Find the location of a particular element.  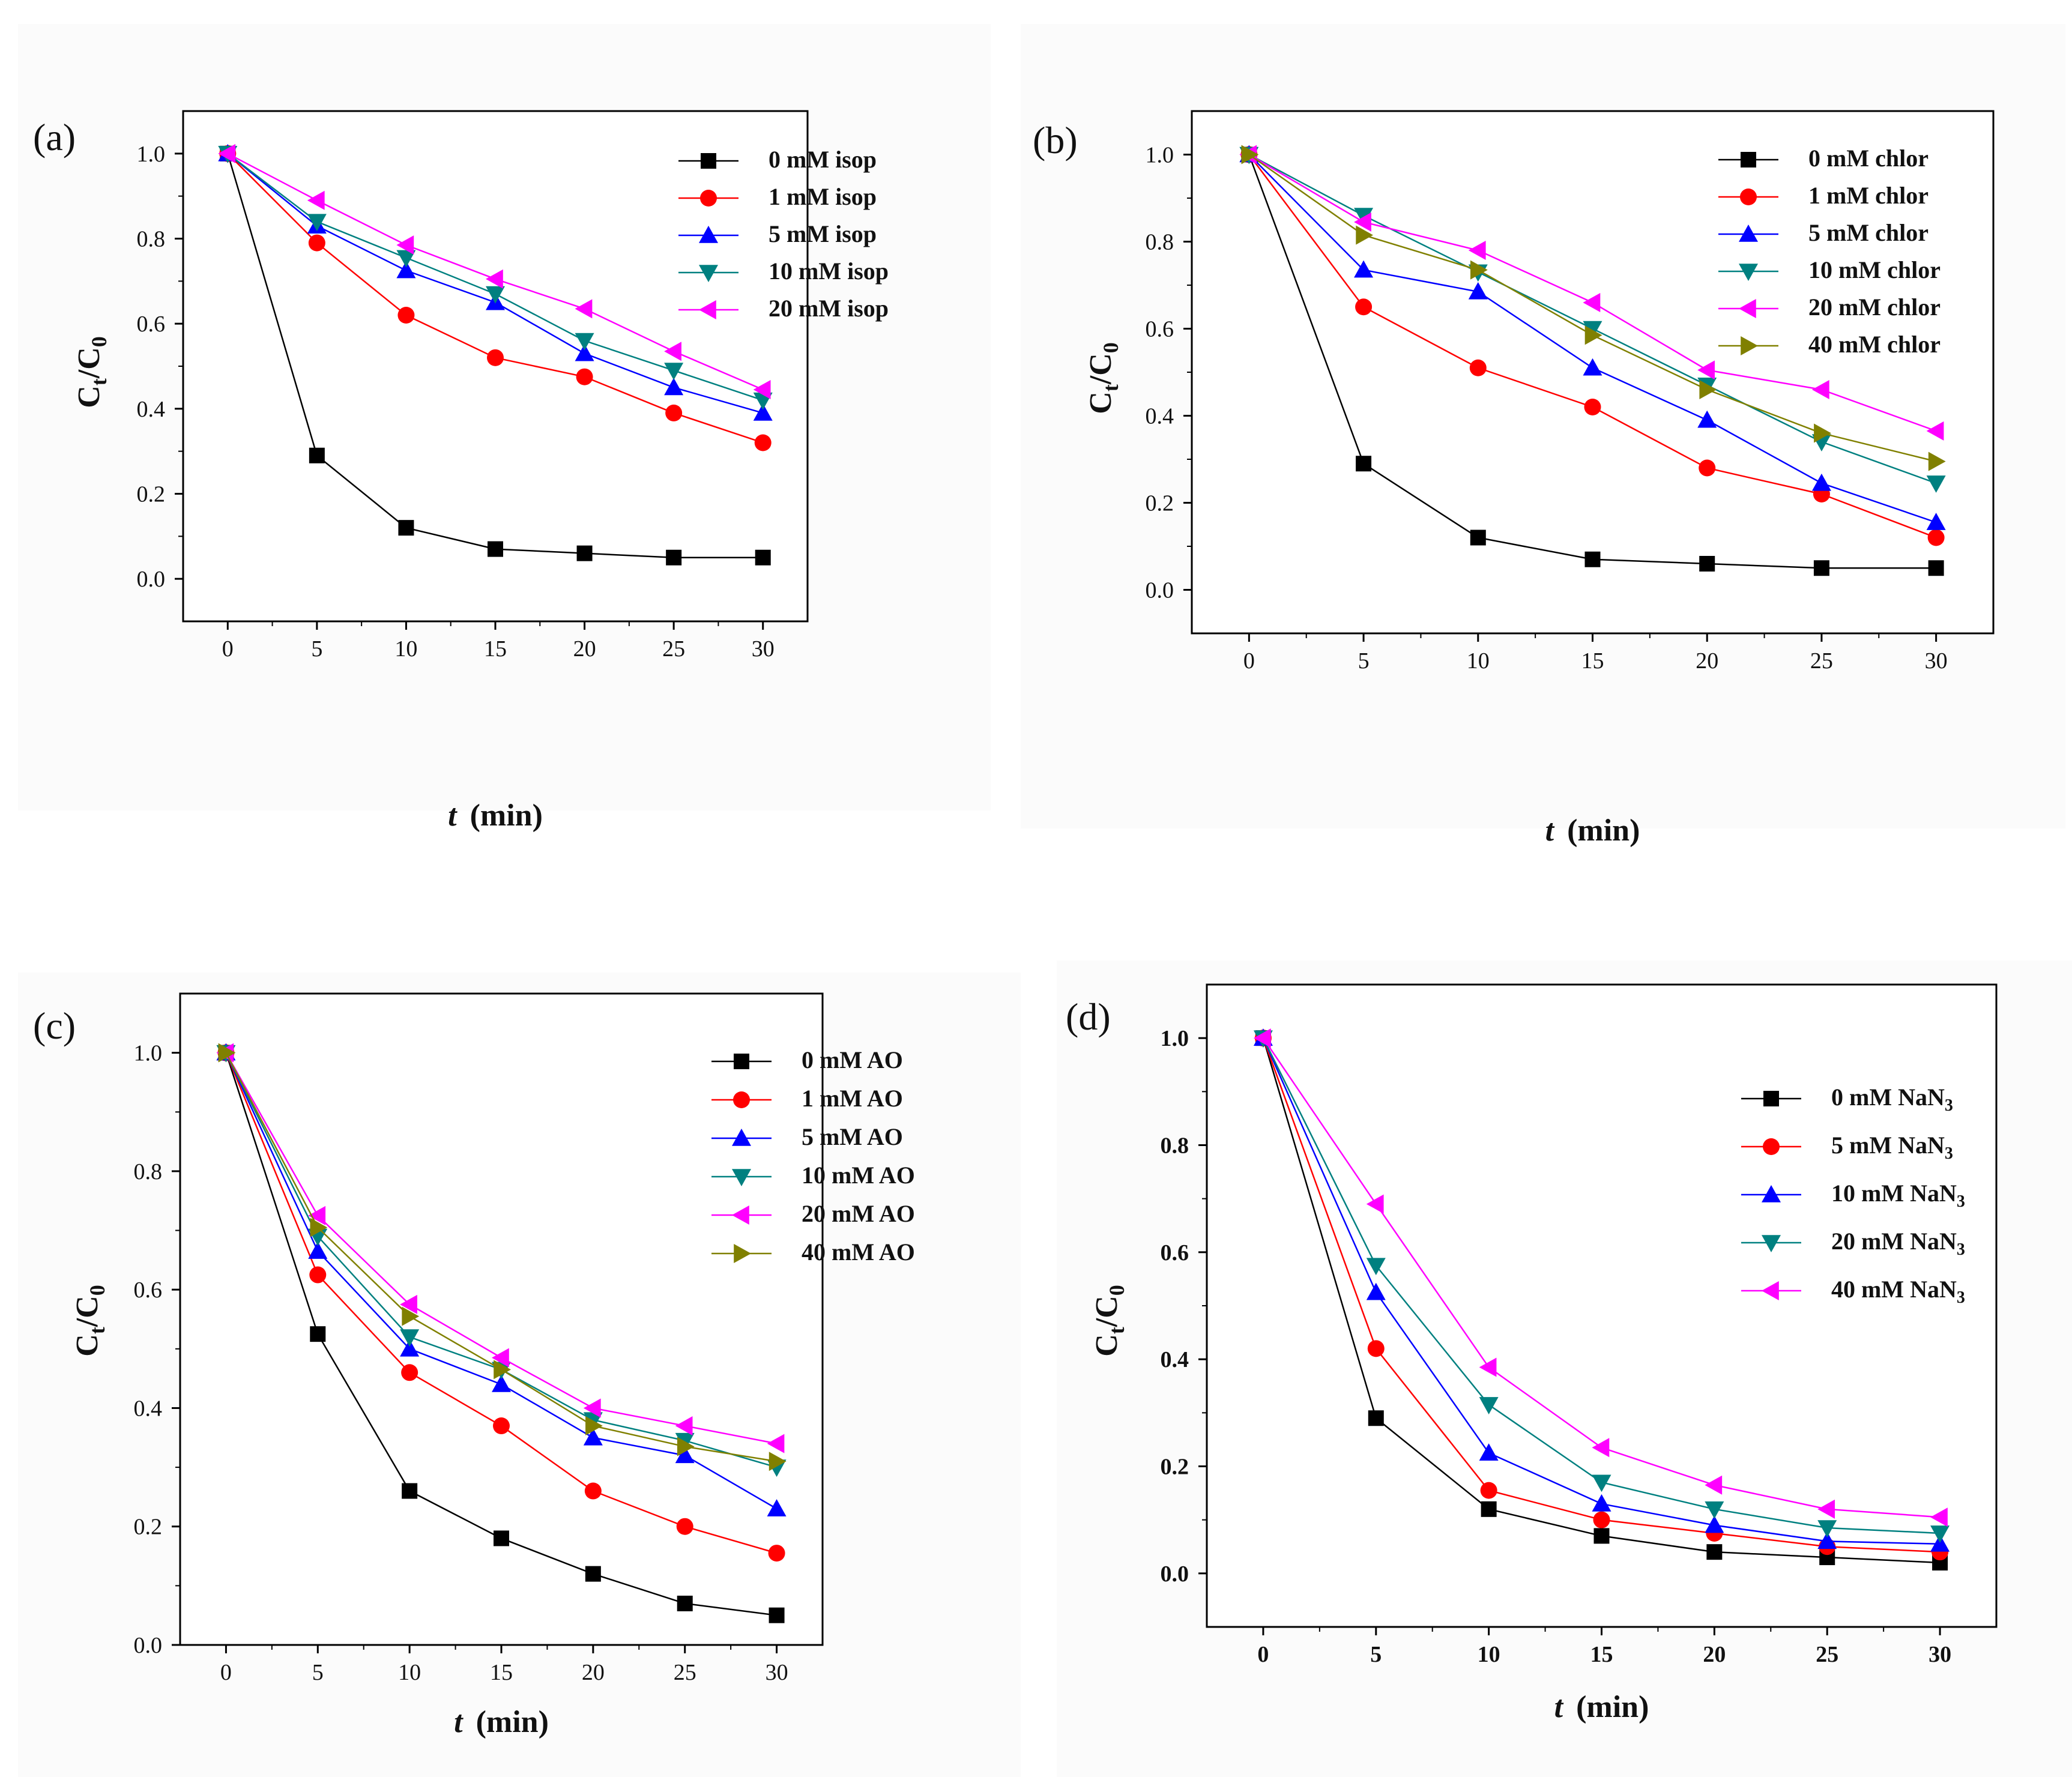

legend-label: 5 mM isop is located at coordinates (823, 233).